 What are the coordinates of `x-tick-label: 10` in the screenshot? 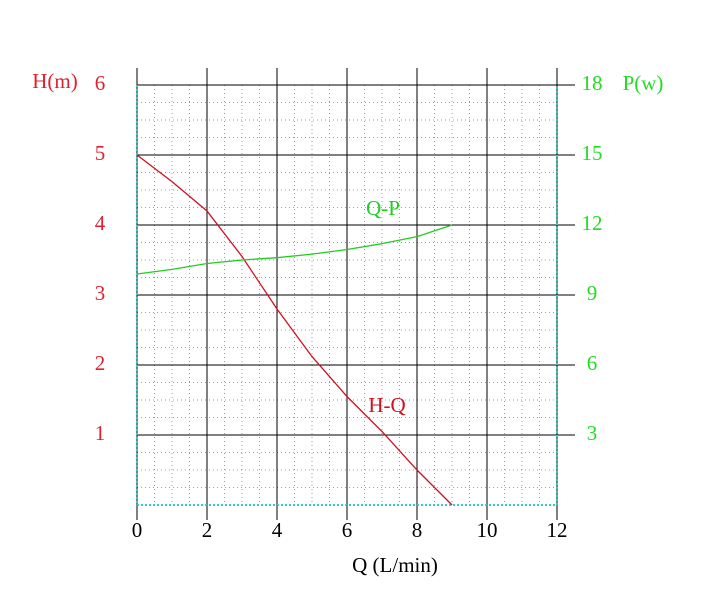 It's located at (487, 530).